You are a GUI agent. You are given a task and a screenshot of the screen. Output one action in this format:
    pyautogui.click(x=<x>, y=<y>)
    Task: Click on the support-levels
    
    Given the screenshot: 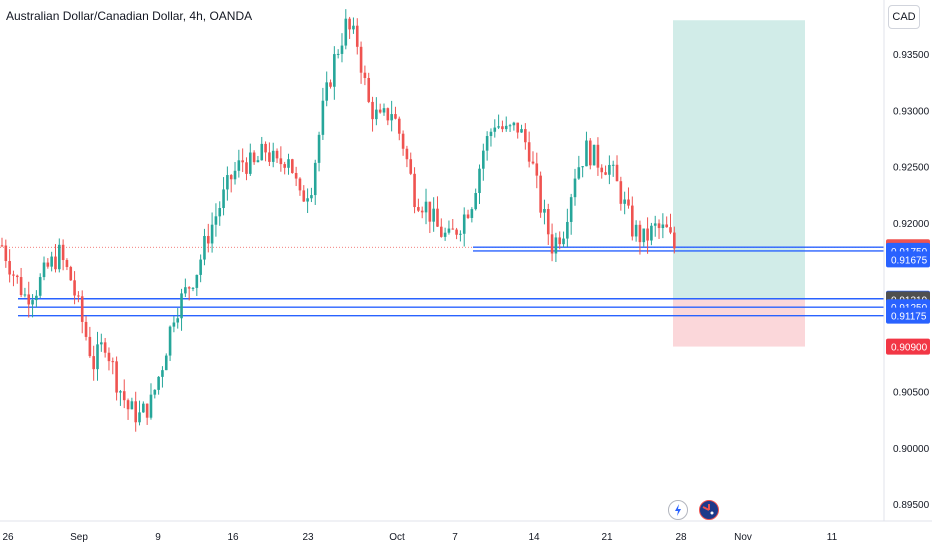 What is the action you would take?
    pyautogui.click(x=451, y=281)
    